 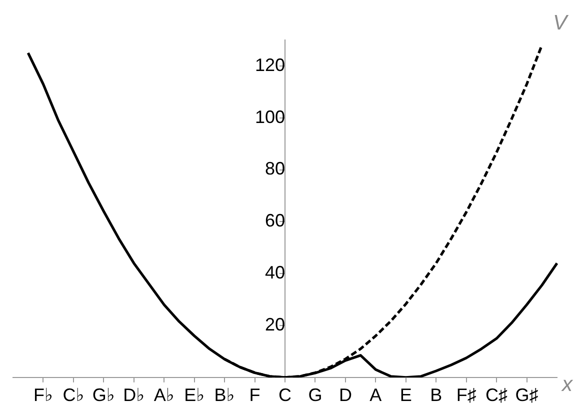 What do you see at coordinates (269, 64) in the screenshot?
I see `y-tick-label: 120` at bounding box center [269, 64].